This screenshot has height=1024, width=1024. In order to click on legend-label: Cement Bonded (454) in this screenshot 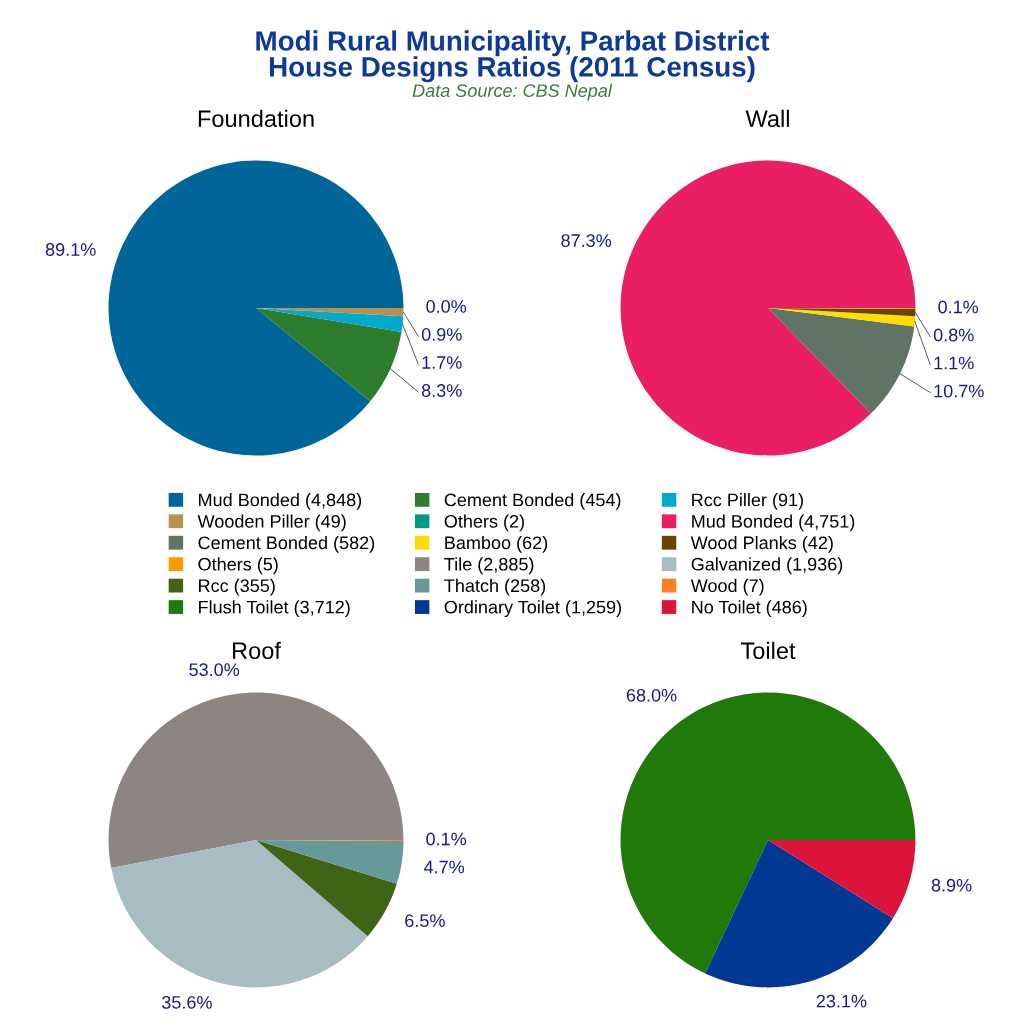, I will do `click(532, 501)`.